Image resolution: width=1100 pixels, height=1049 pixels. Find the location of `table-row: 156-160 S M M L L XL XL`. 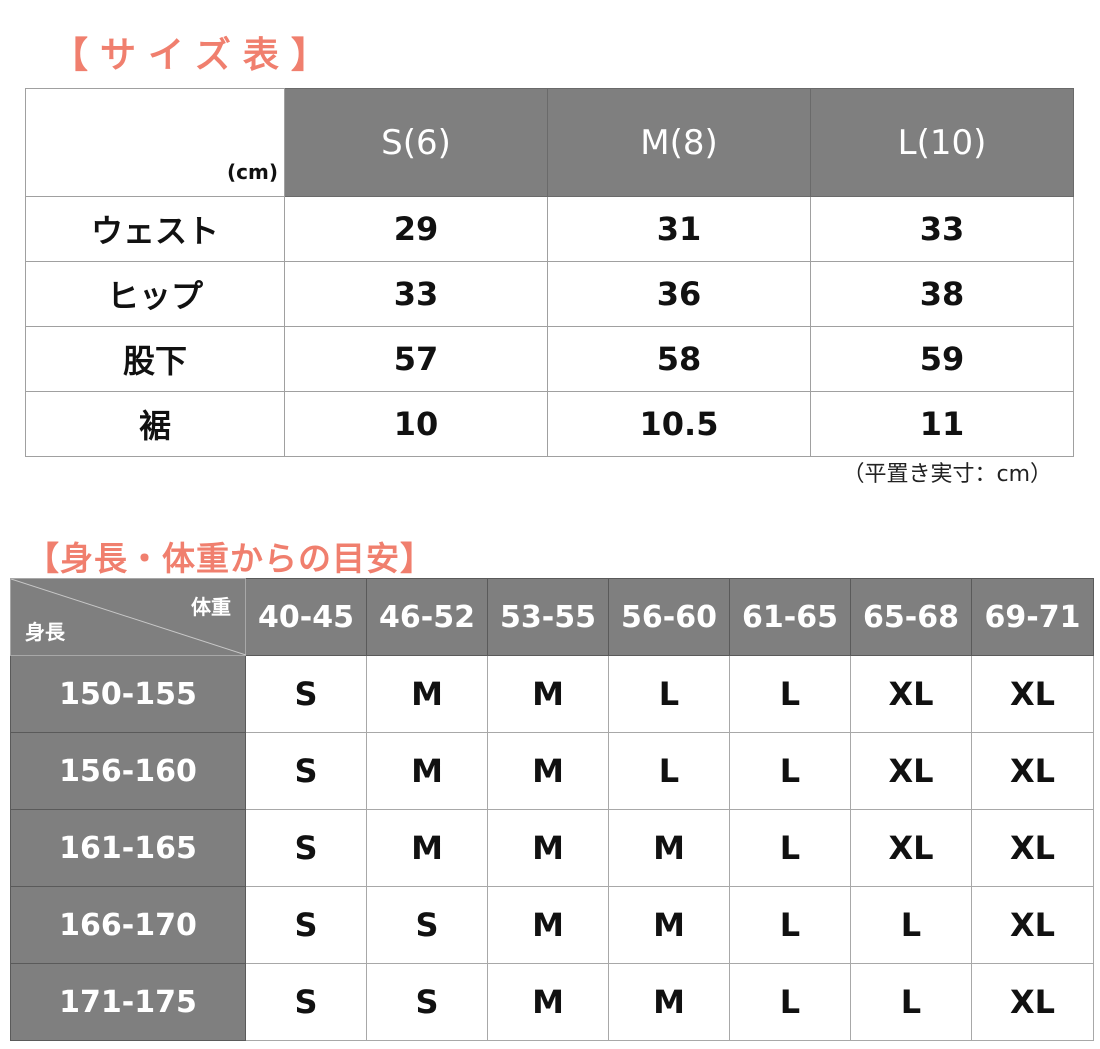

table-row: 156-160 S M M L L XL XL is located at coordinates (552, 771).